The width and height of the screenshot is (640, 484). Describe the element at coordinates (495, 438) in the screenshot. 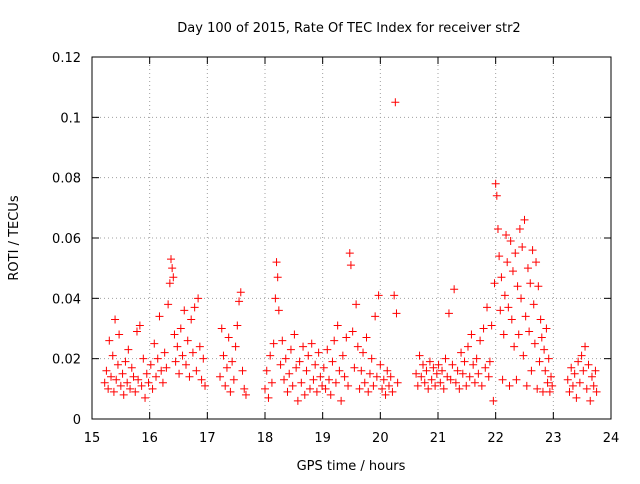

I see `x-tick-label: 22` at that location.